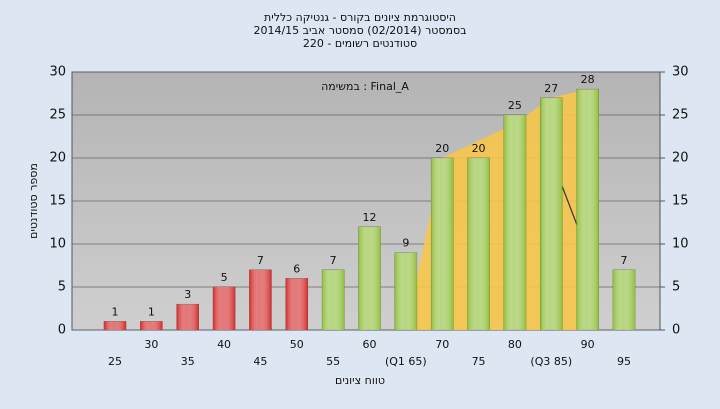  I want to click on chart-subtitle: בסמסטר (02/2014) סמסטר אביב 2014/15, so click(359, 30).